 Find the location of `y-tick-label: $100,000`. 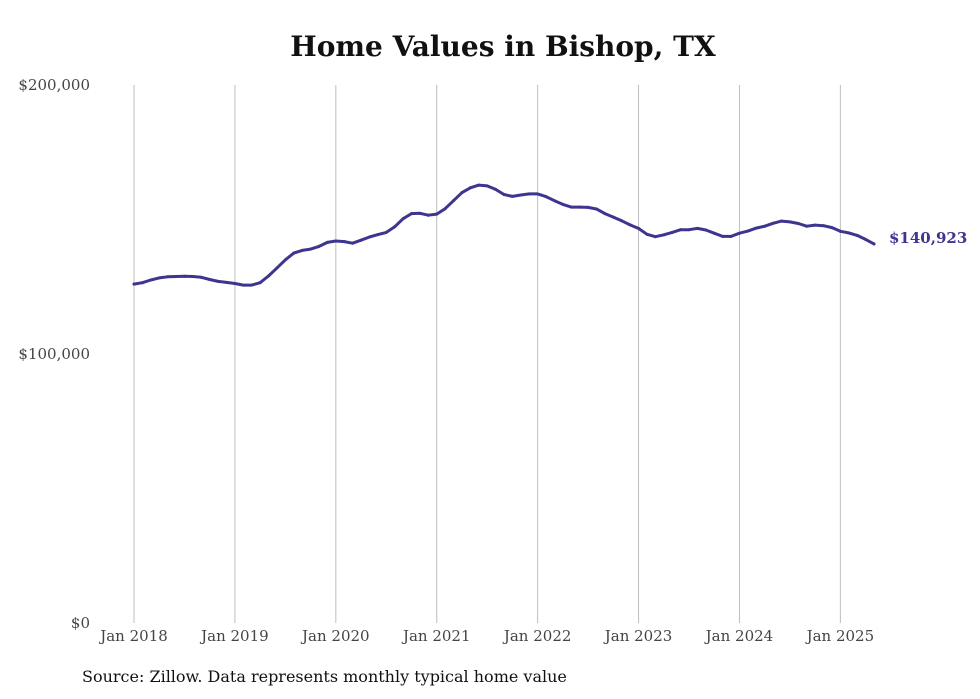

y-tick-label: $100,000 is located at coordinates (54, 354).